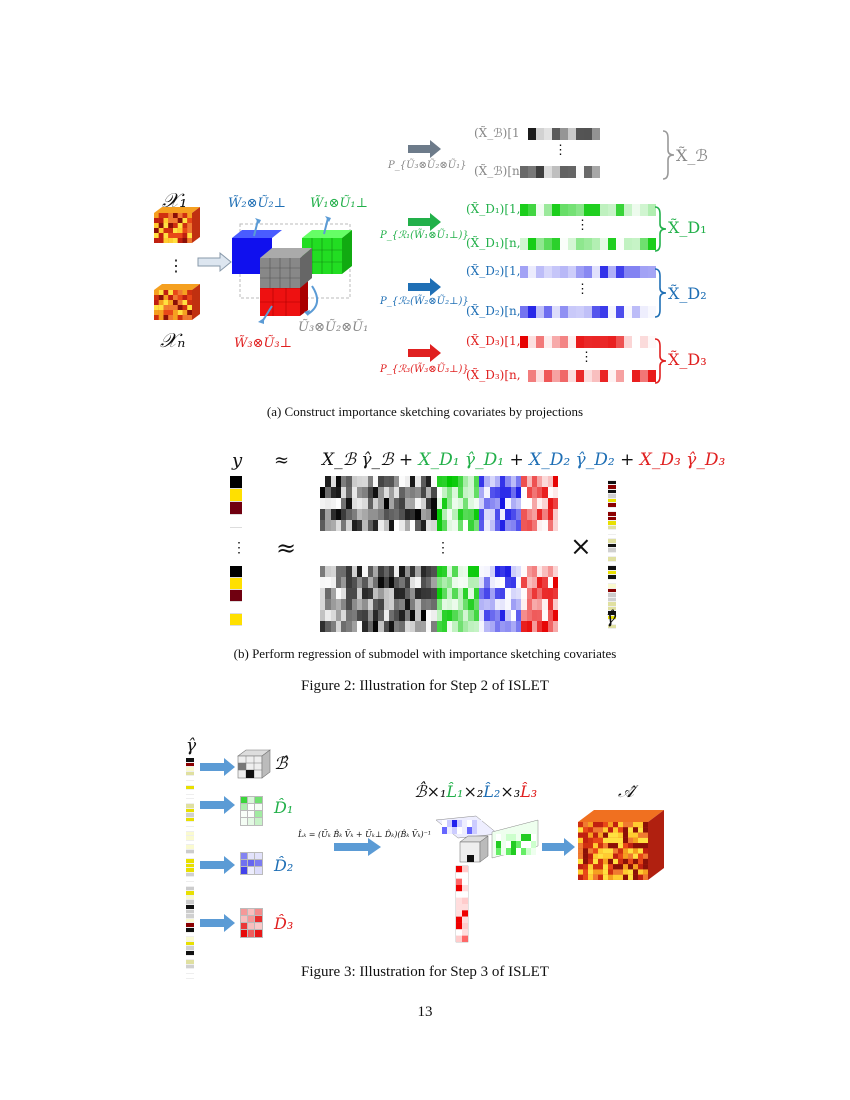  What do you see at coordinates (682, 460) in the screenshot?
I see `eq-term-d3: X_D₃ γ̂_D₃` at bounding box center [682, 460].